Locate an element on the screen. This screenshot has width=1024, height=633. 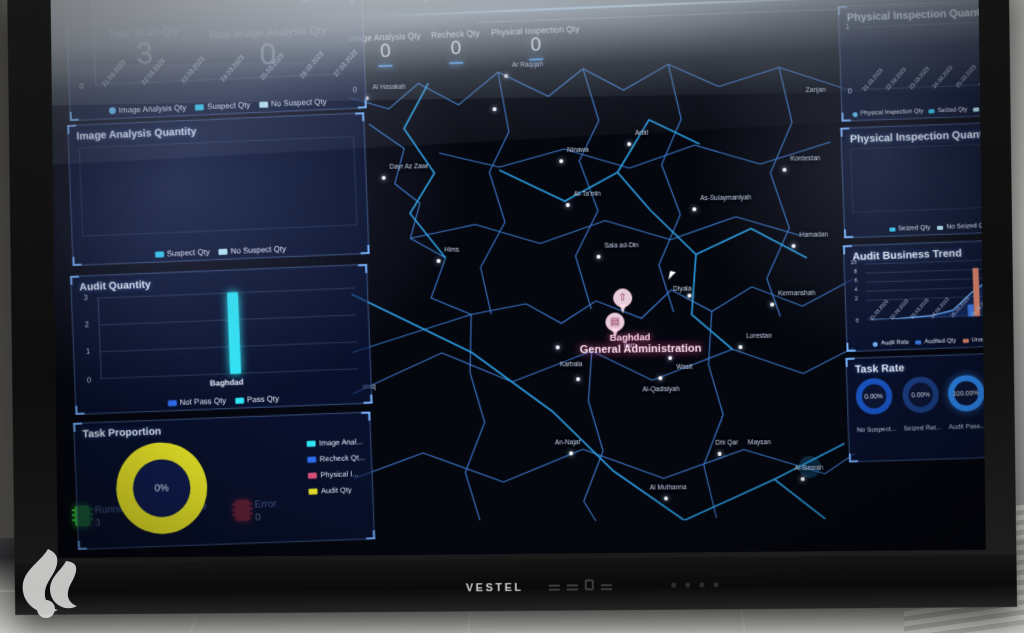
panel-title: Image Analysis Quantity is located at coordinates (136, 134).